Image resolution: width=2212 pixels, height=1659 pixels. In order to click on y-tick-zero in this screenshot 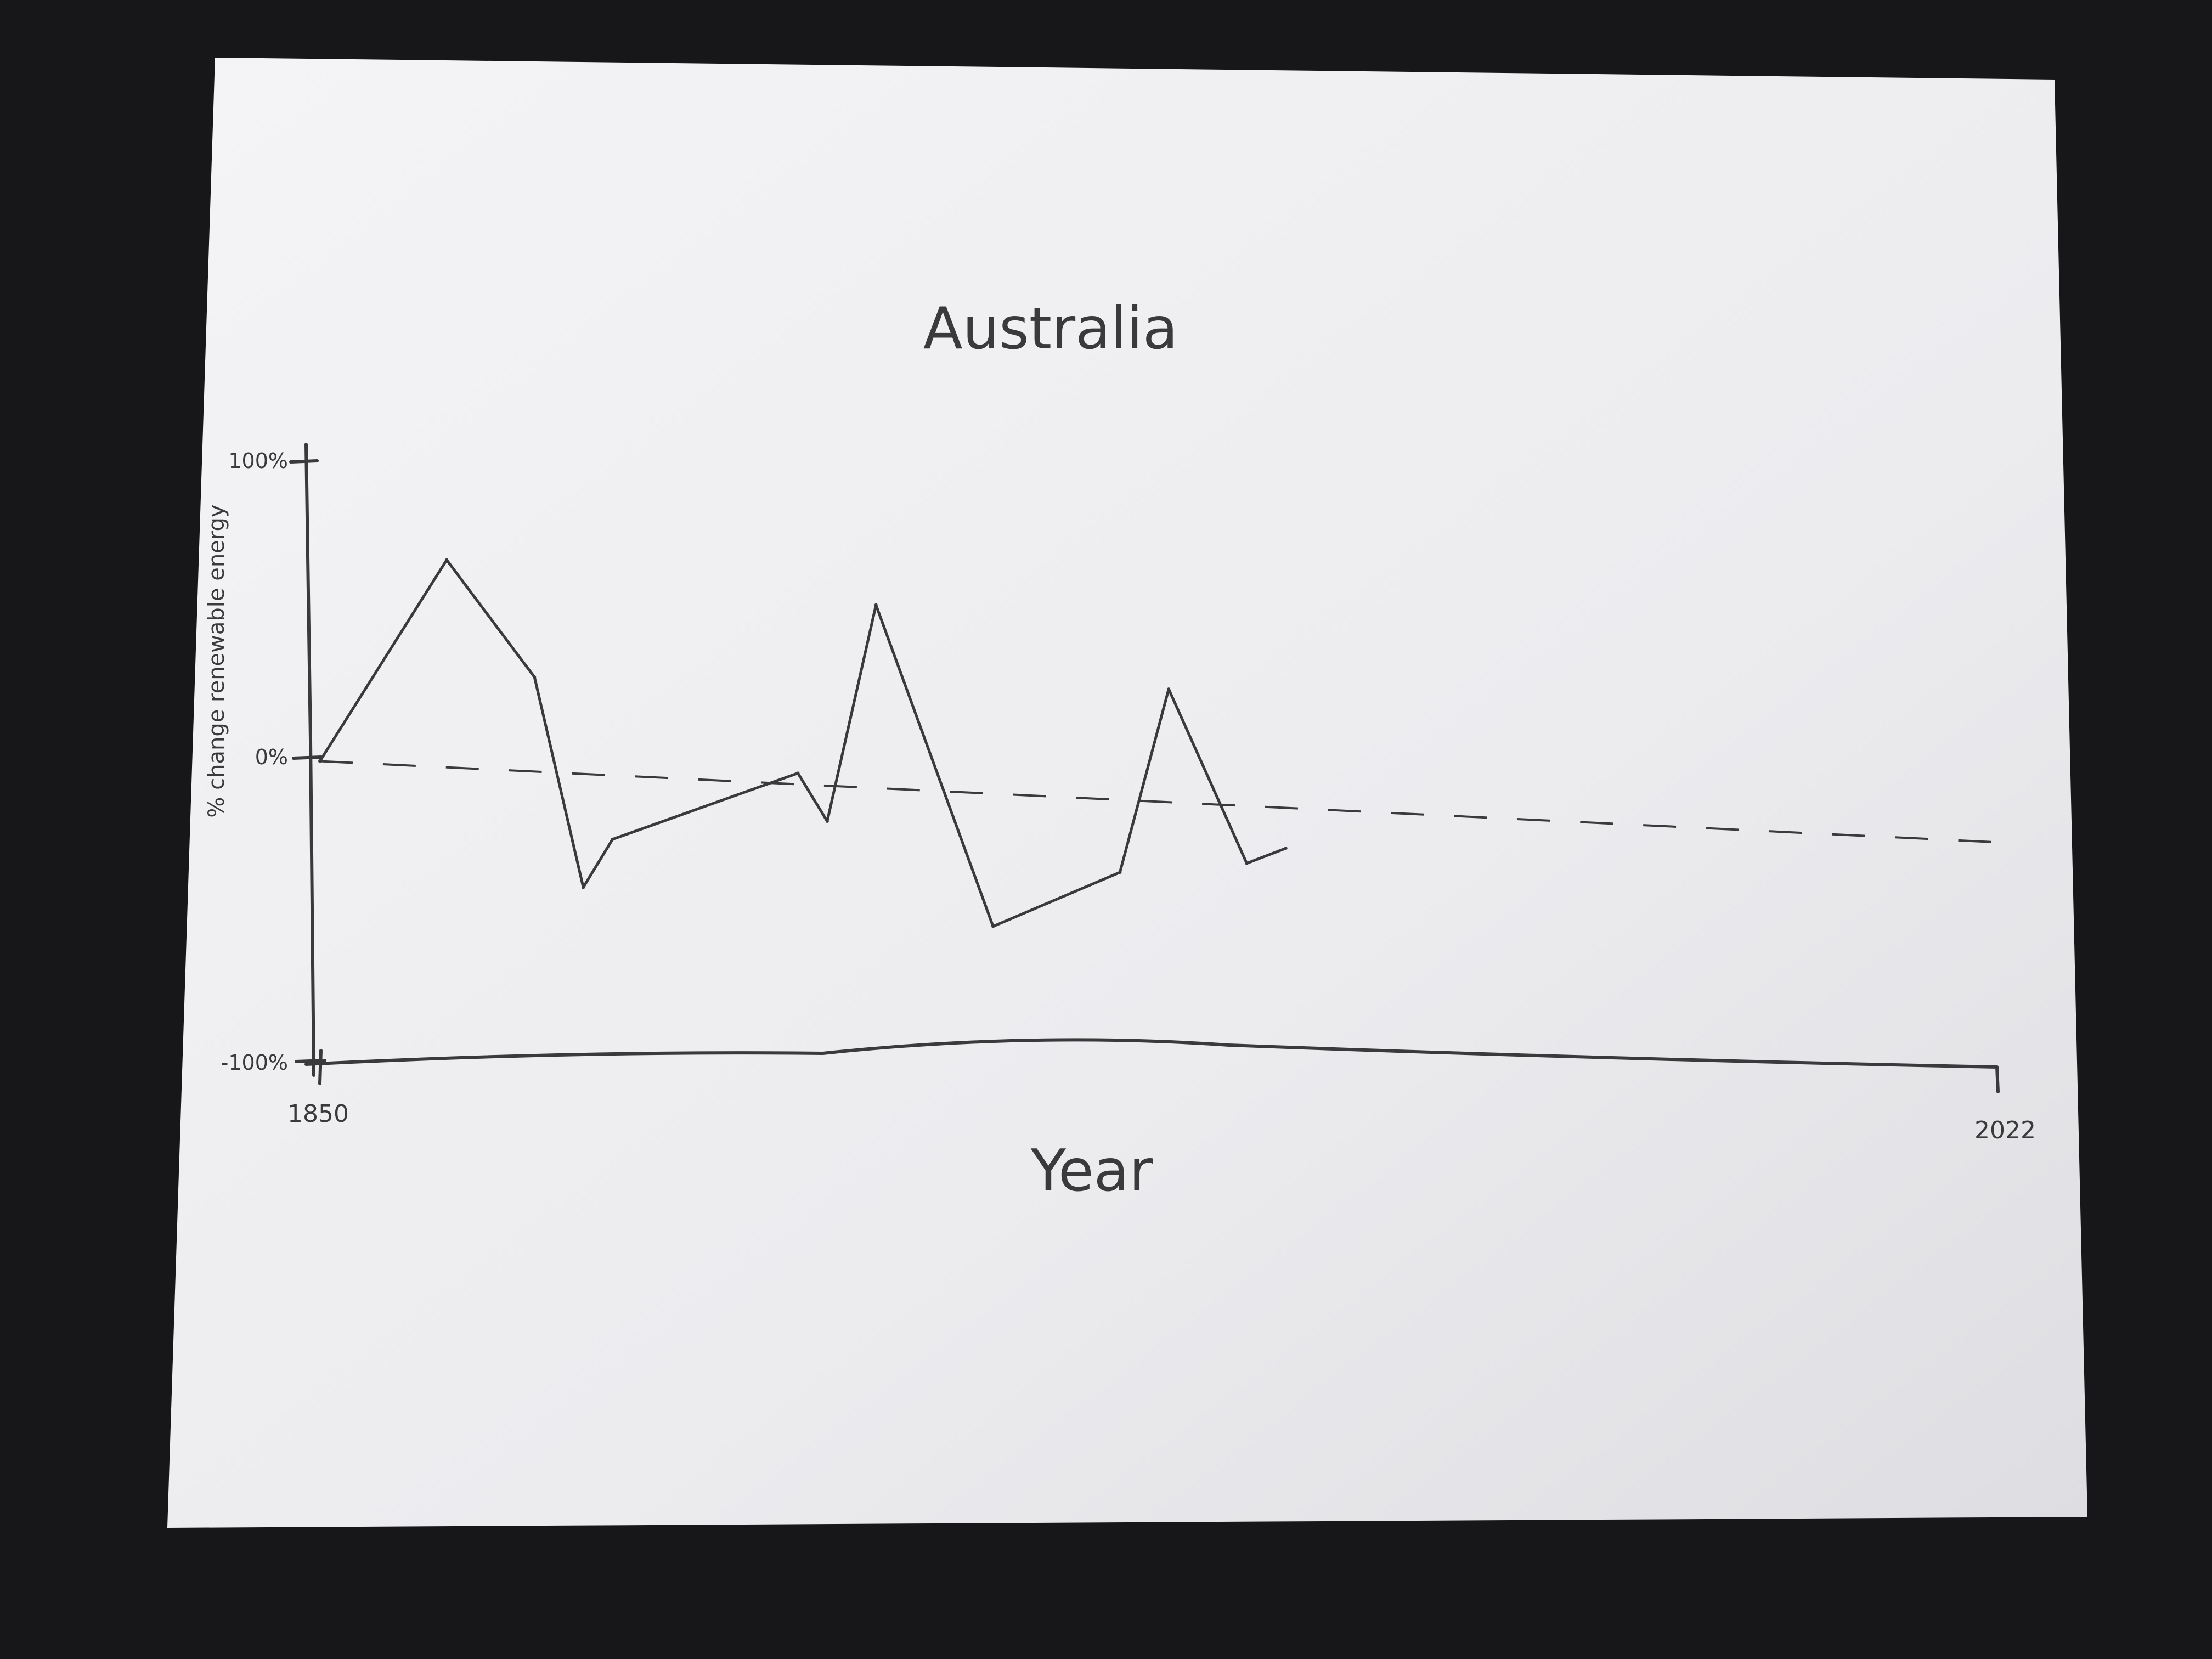, I will do `click(307, 758)`.